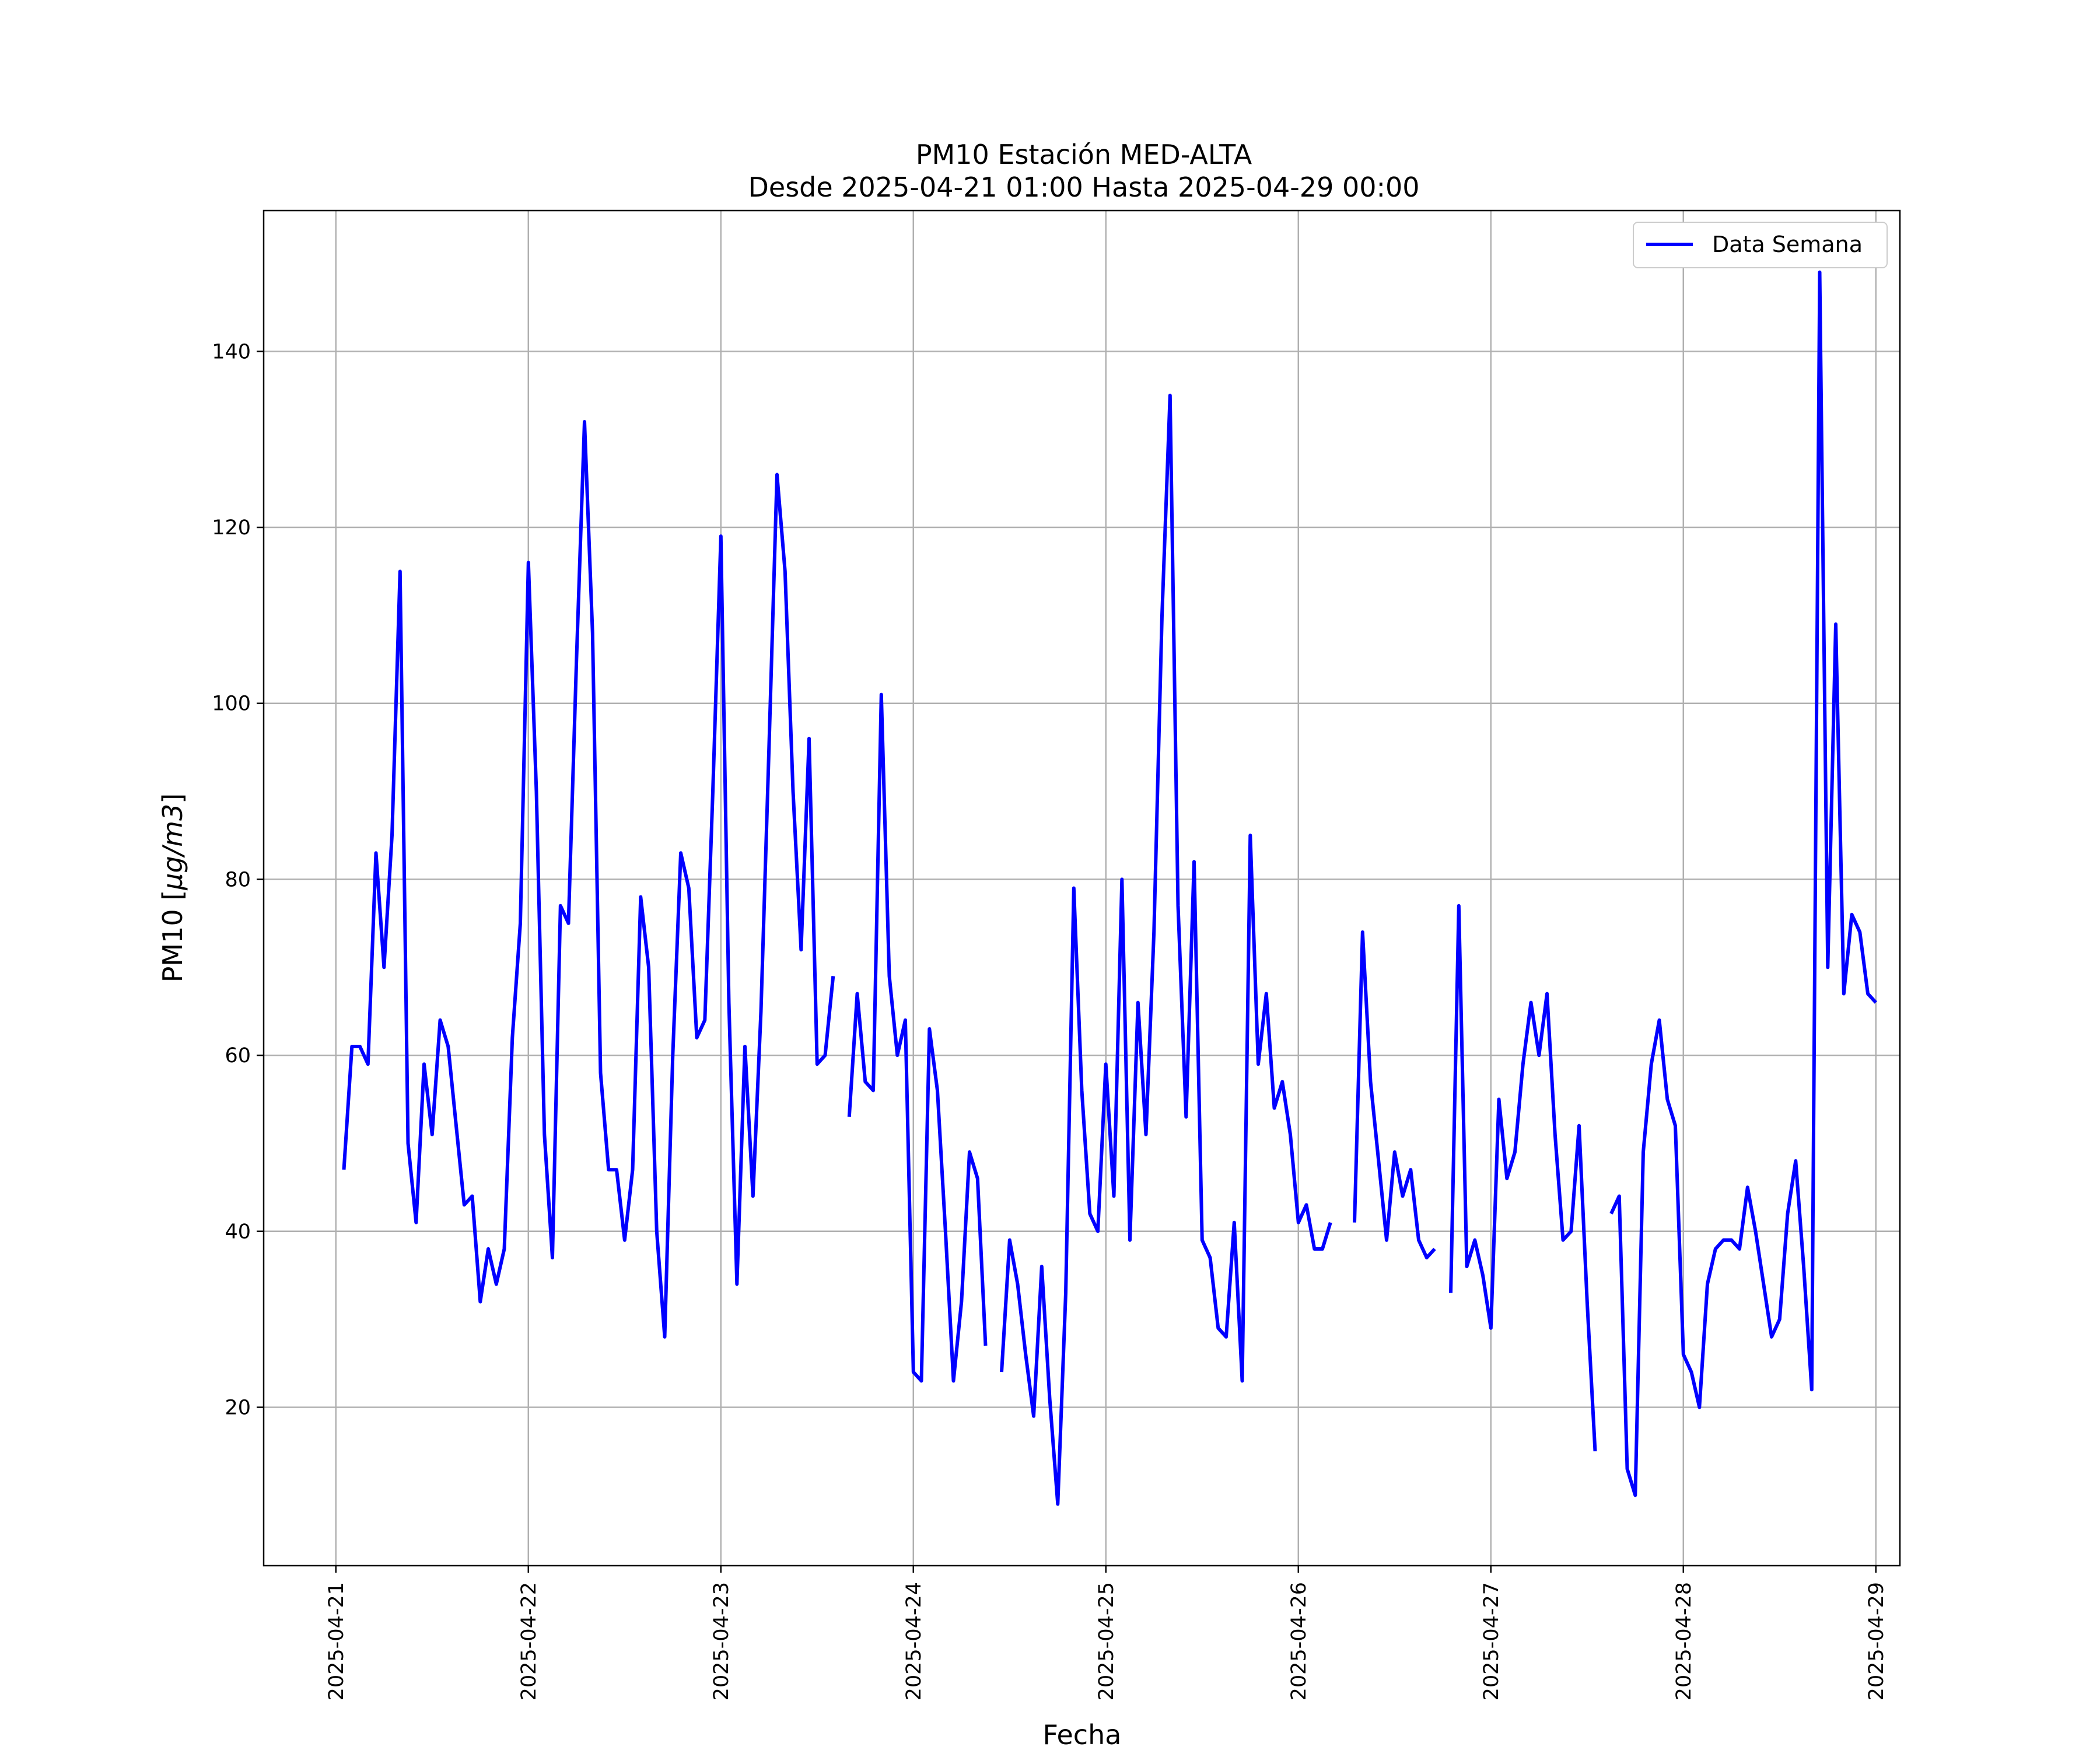 The image size is (2100, 1750). I want to click on y-tick-label-20: 20, so click(238, 1407).